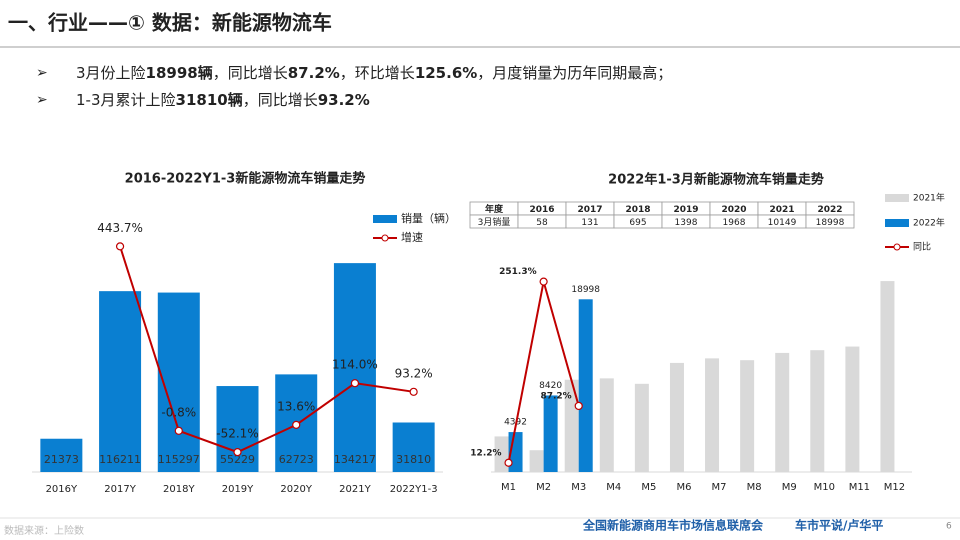  Describe the element at coordinates (179, 73) in the screenshot. I see `bullet-segment: 18998辆` at that location.